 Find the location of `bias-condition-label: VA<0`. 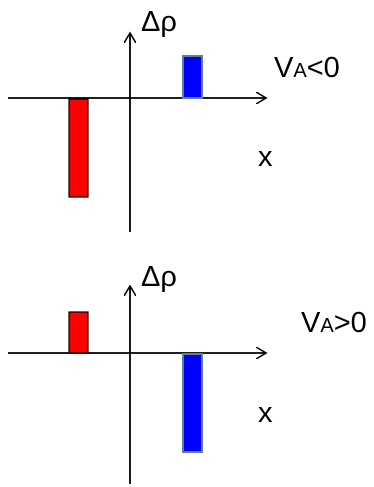

bias-condition-label: VA<0 is located at coordinates (307, 68).